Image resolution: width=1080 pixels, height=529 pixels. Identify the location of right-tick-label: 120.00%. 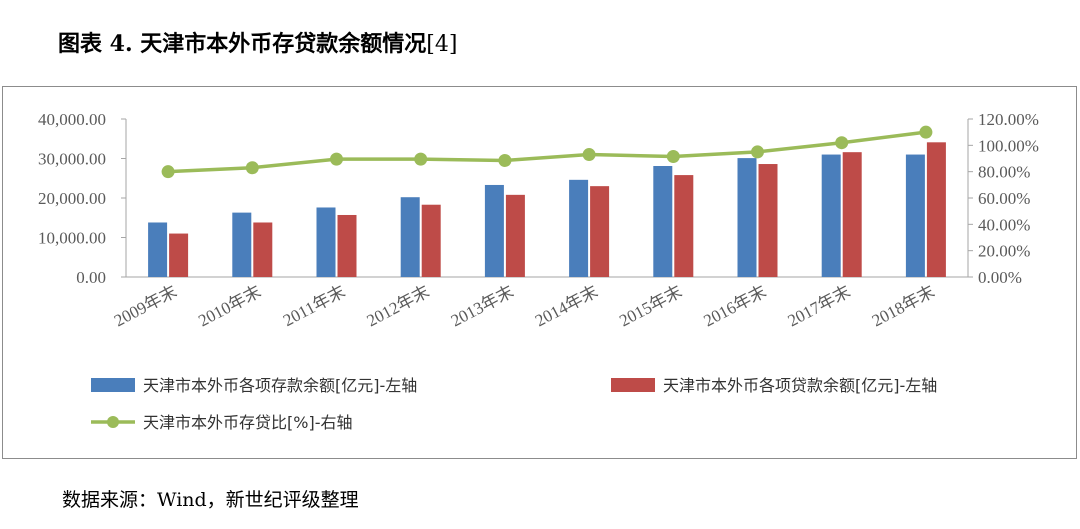
(1008, 119).